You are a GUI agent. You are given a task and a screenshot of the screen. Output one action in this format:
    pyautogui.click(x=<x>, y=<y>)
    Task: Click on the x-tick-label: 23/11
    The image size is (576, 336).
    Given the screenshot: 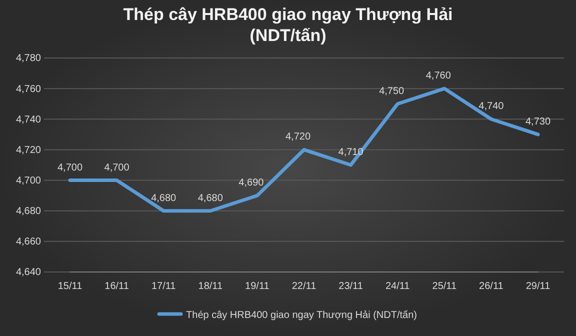 What is the action you would take?
    pyautogui.click(x=351, y=286)
    